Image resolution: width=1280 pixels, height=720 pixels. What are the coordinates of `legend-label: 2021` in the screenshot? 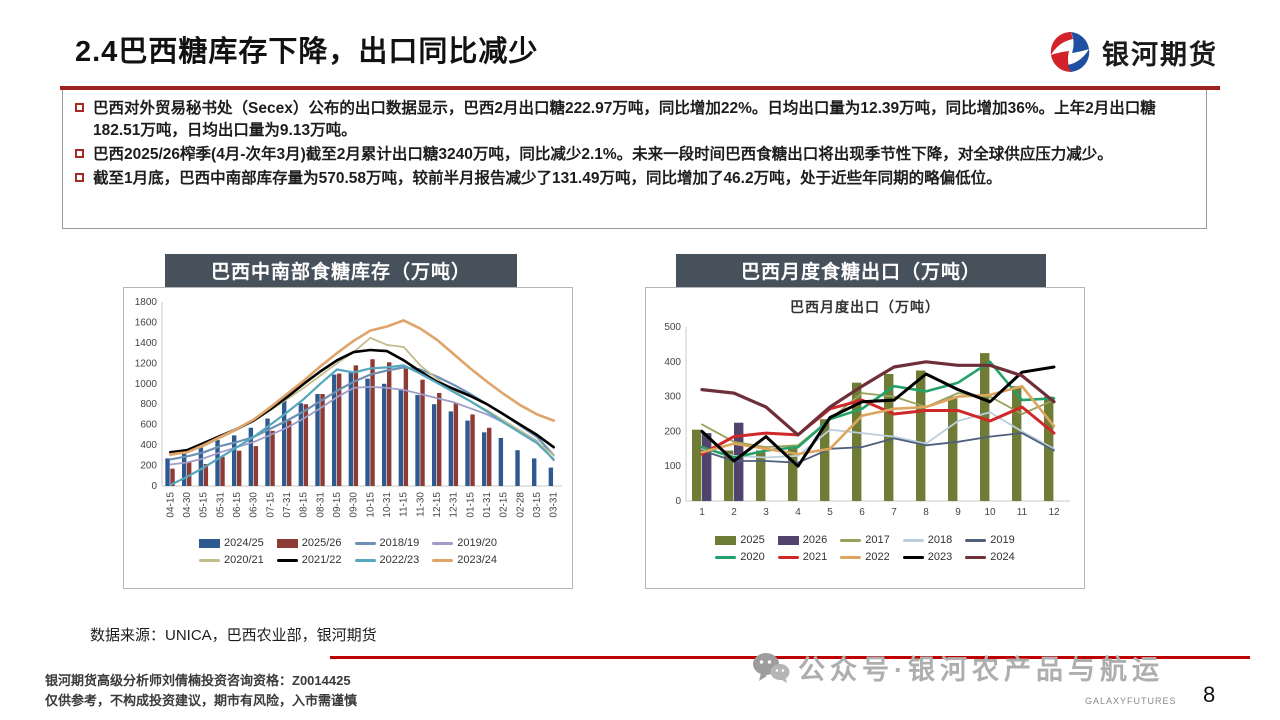 It's located at (815, 557).